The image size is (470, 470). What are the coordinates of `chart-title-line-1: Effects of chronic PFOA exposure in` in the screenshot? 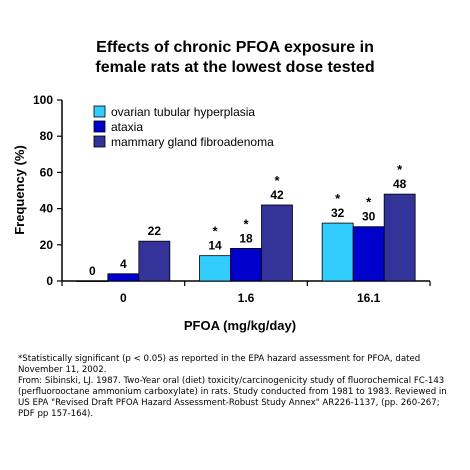 It's located at (235, 47).